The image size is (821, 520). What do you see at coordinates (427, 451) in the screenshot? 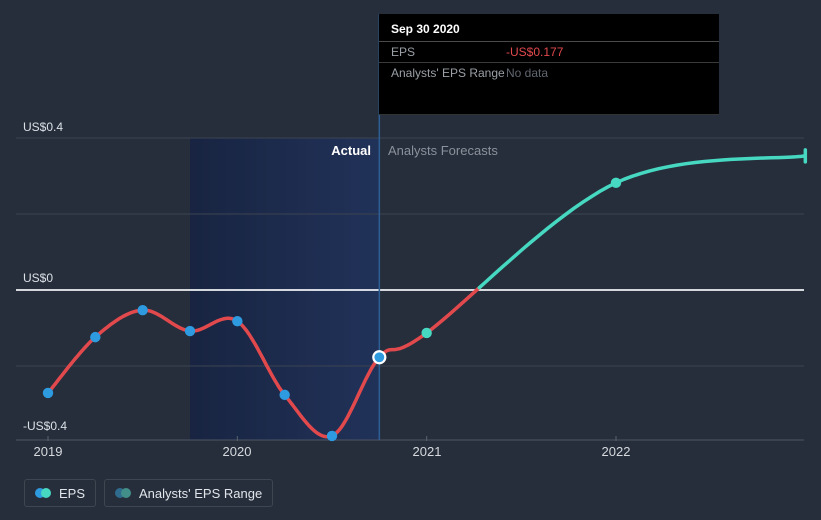
I see `x-axis-label-2021: 2021` at bounding box center [427, 451].